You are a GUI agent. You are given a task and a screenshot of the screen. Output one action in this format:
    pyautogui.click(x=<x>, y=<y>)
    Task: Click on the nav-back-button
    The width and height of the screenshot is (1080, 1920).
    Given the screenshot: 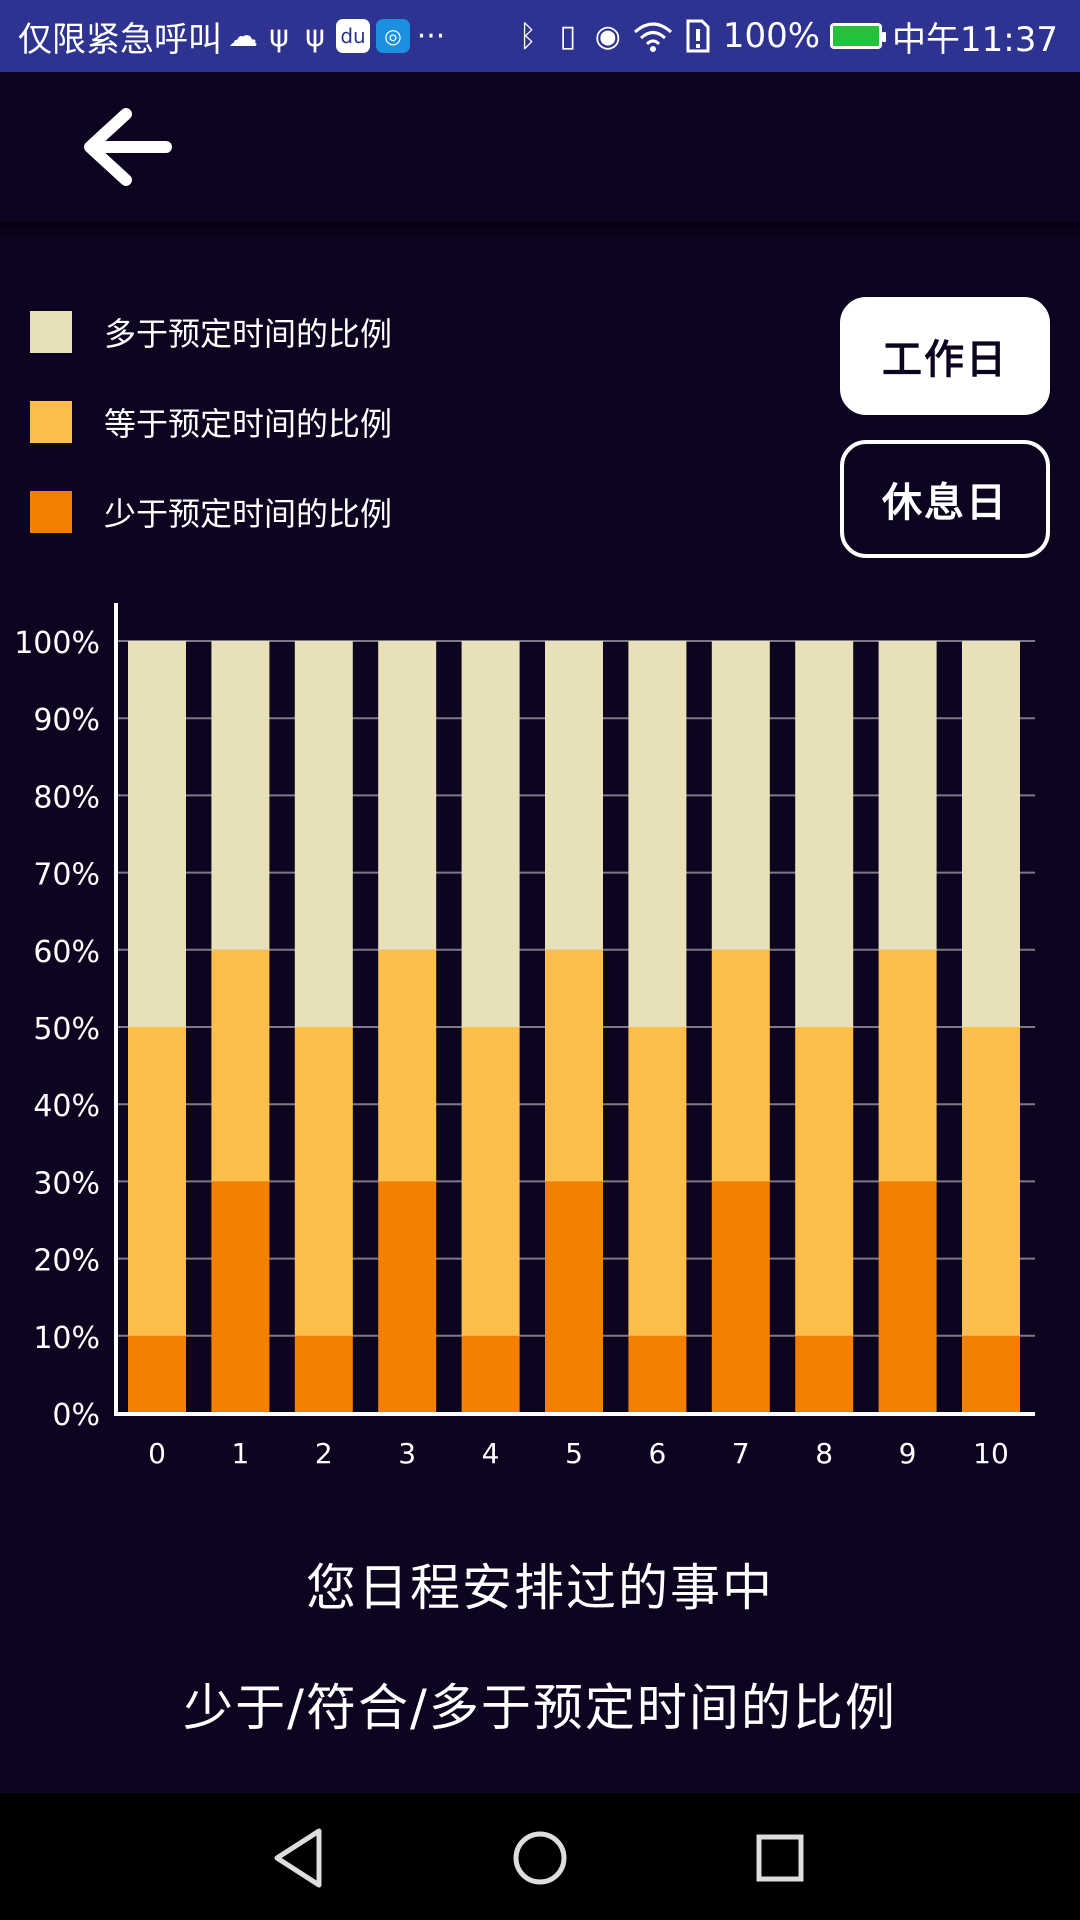 What is the action you would take?
    pyautogui.click(x=300, y=1858)
    